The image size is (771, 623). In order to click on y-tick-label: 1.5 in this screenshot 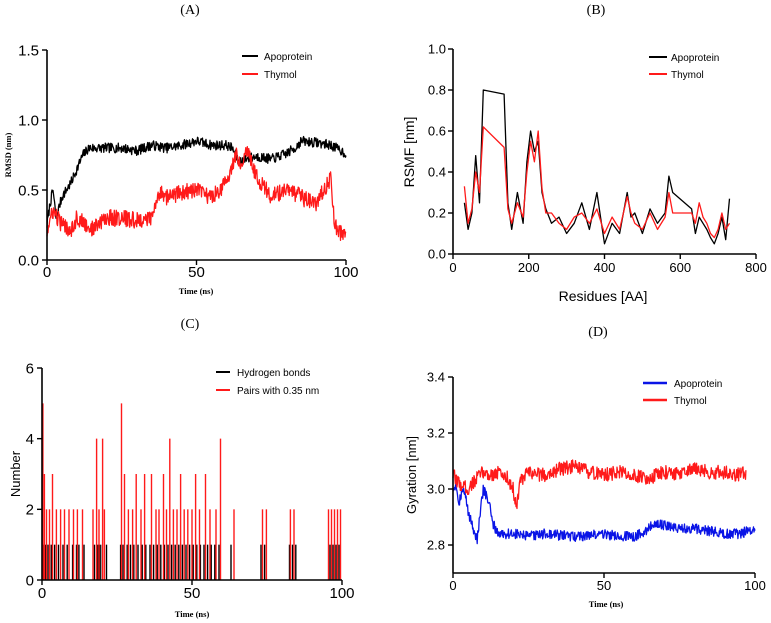, I will do `click(28, 50)`.